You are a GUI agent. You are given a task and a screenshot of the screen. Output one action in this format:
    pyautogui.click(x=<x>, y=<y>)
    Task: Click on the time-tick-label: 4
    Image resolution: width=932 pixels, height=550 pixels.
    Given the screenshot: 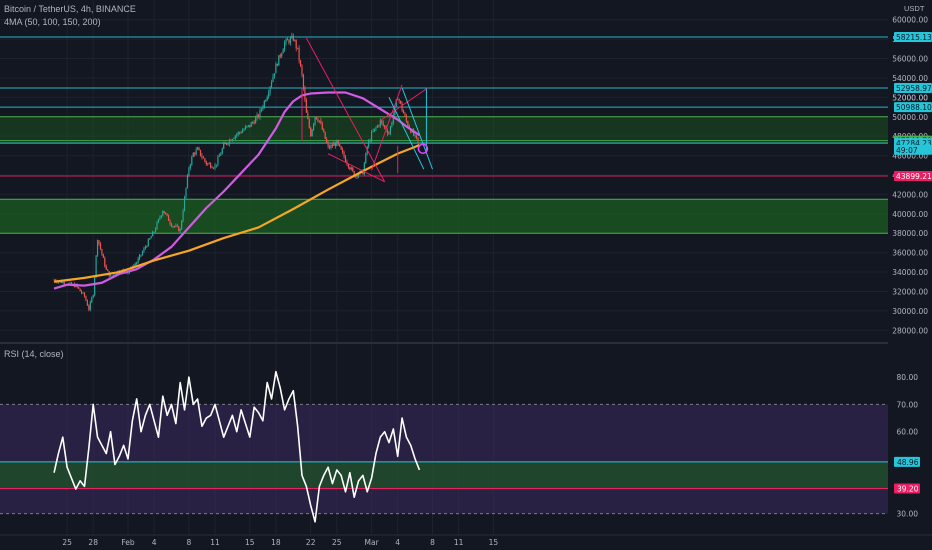 What is the action you would take?
    pyautogui.click(x=154, y=542)
    